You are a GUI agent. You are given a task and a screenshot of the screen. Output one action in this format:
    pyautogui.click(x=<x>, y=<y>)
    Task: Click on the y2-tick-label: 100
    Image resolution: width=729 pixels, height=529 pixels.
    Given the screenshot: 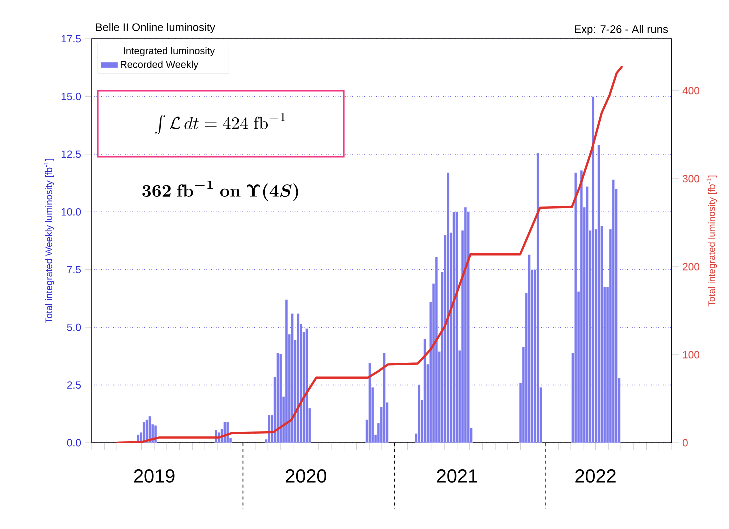 What is the action you would take?
    pyautogui.click(x=691, y=355)
    